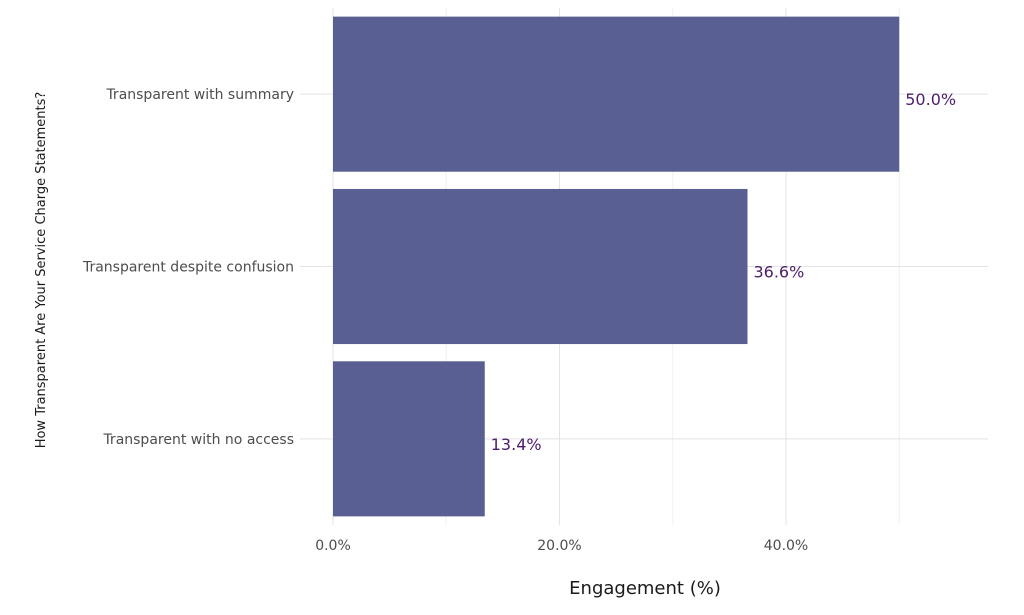  I want to click on data-label: 50.0%, so click(930, 99).